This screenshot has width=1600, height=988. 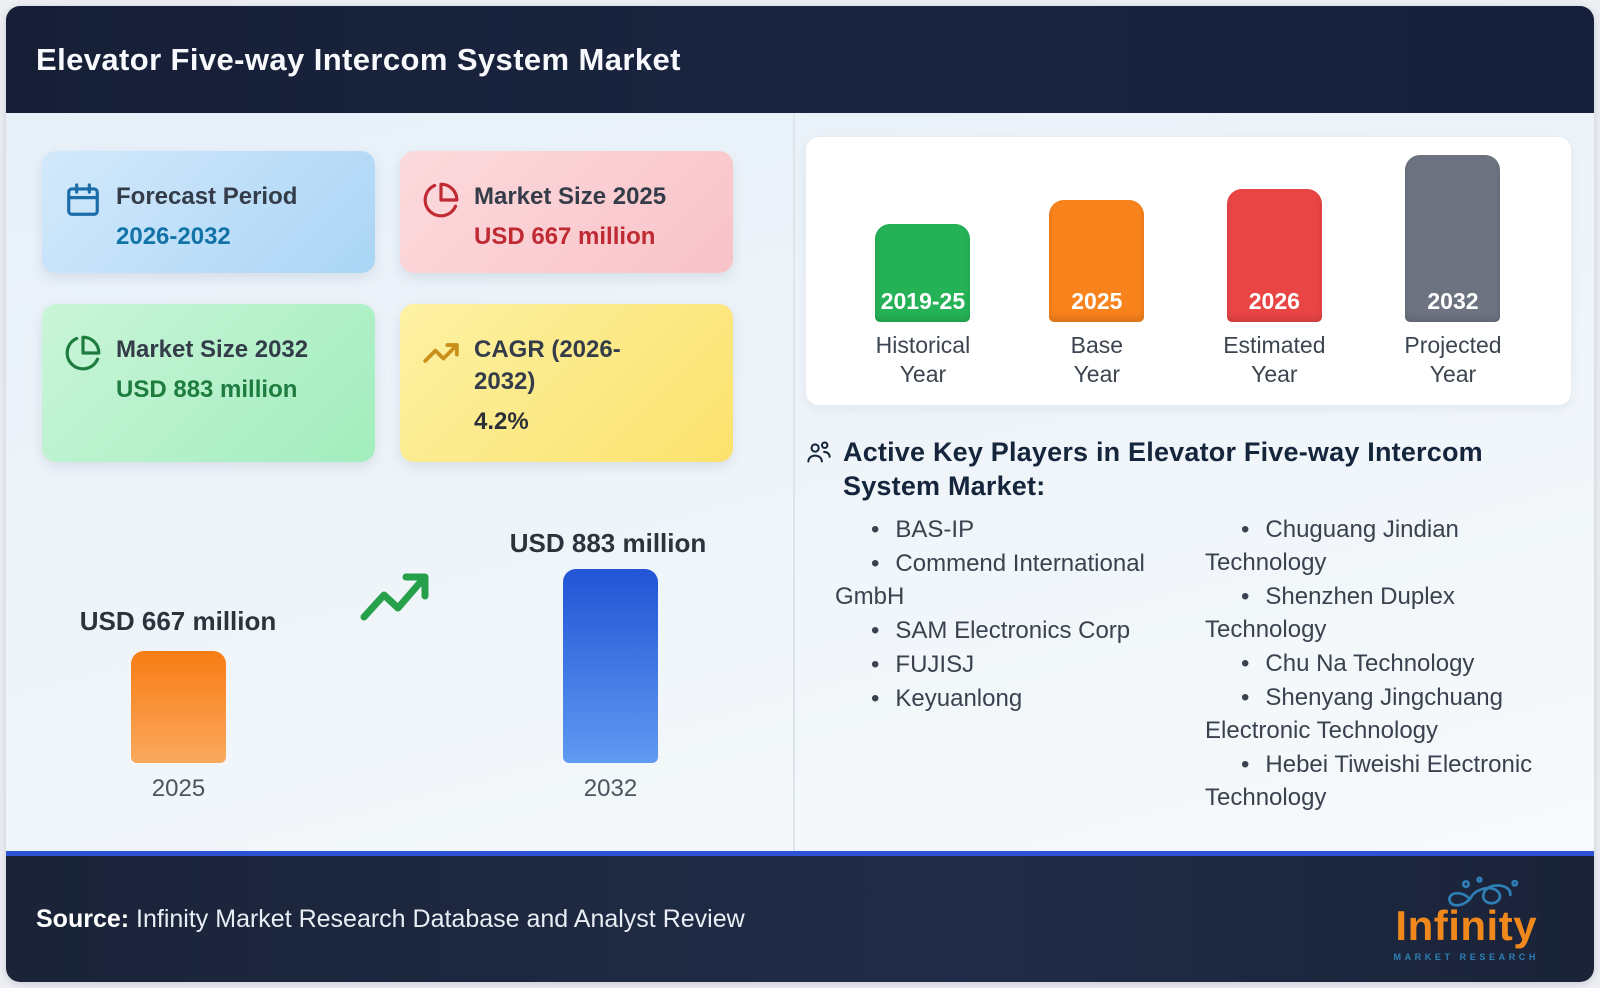 I want to click on key-player-item: SAM Electronics Corp, so click(x=1000, y=630).